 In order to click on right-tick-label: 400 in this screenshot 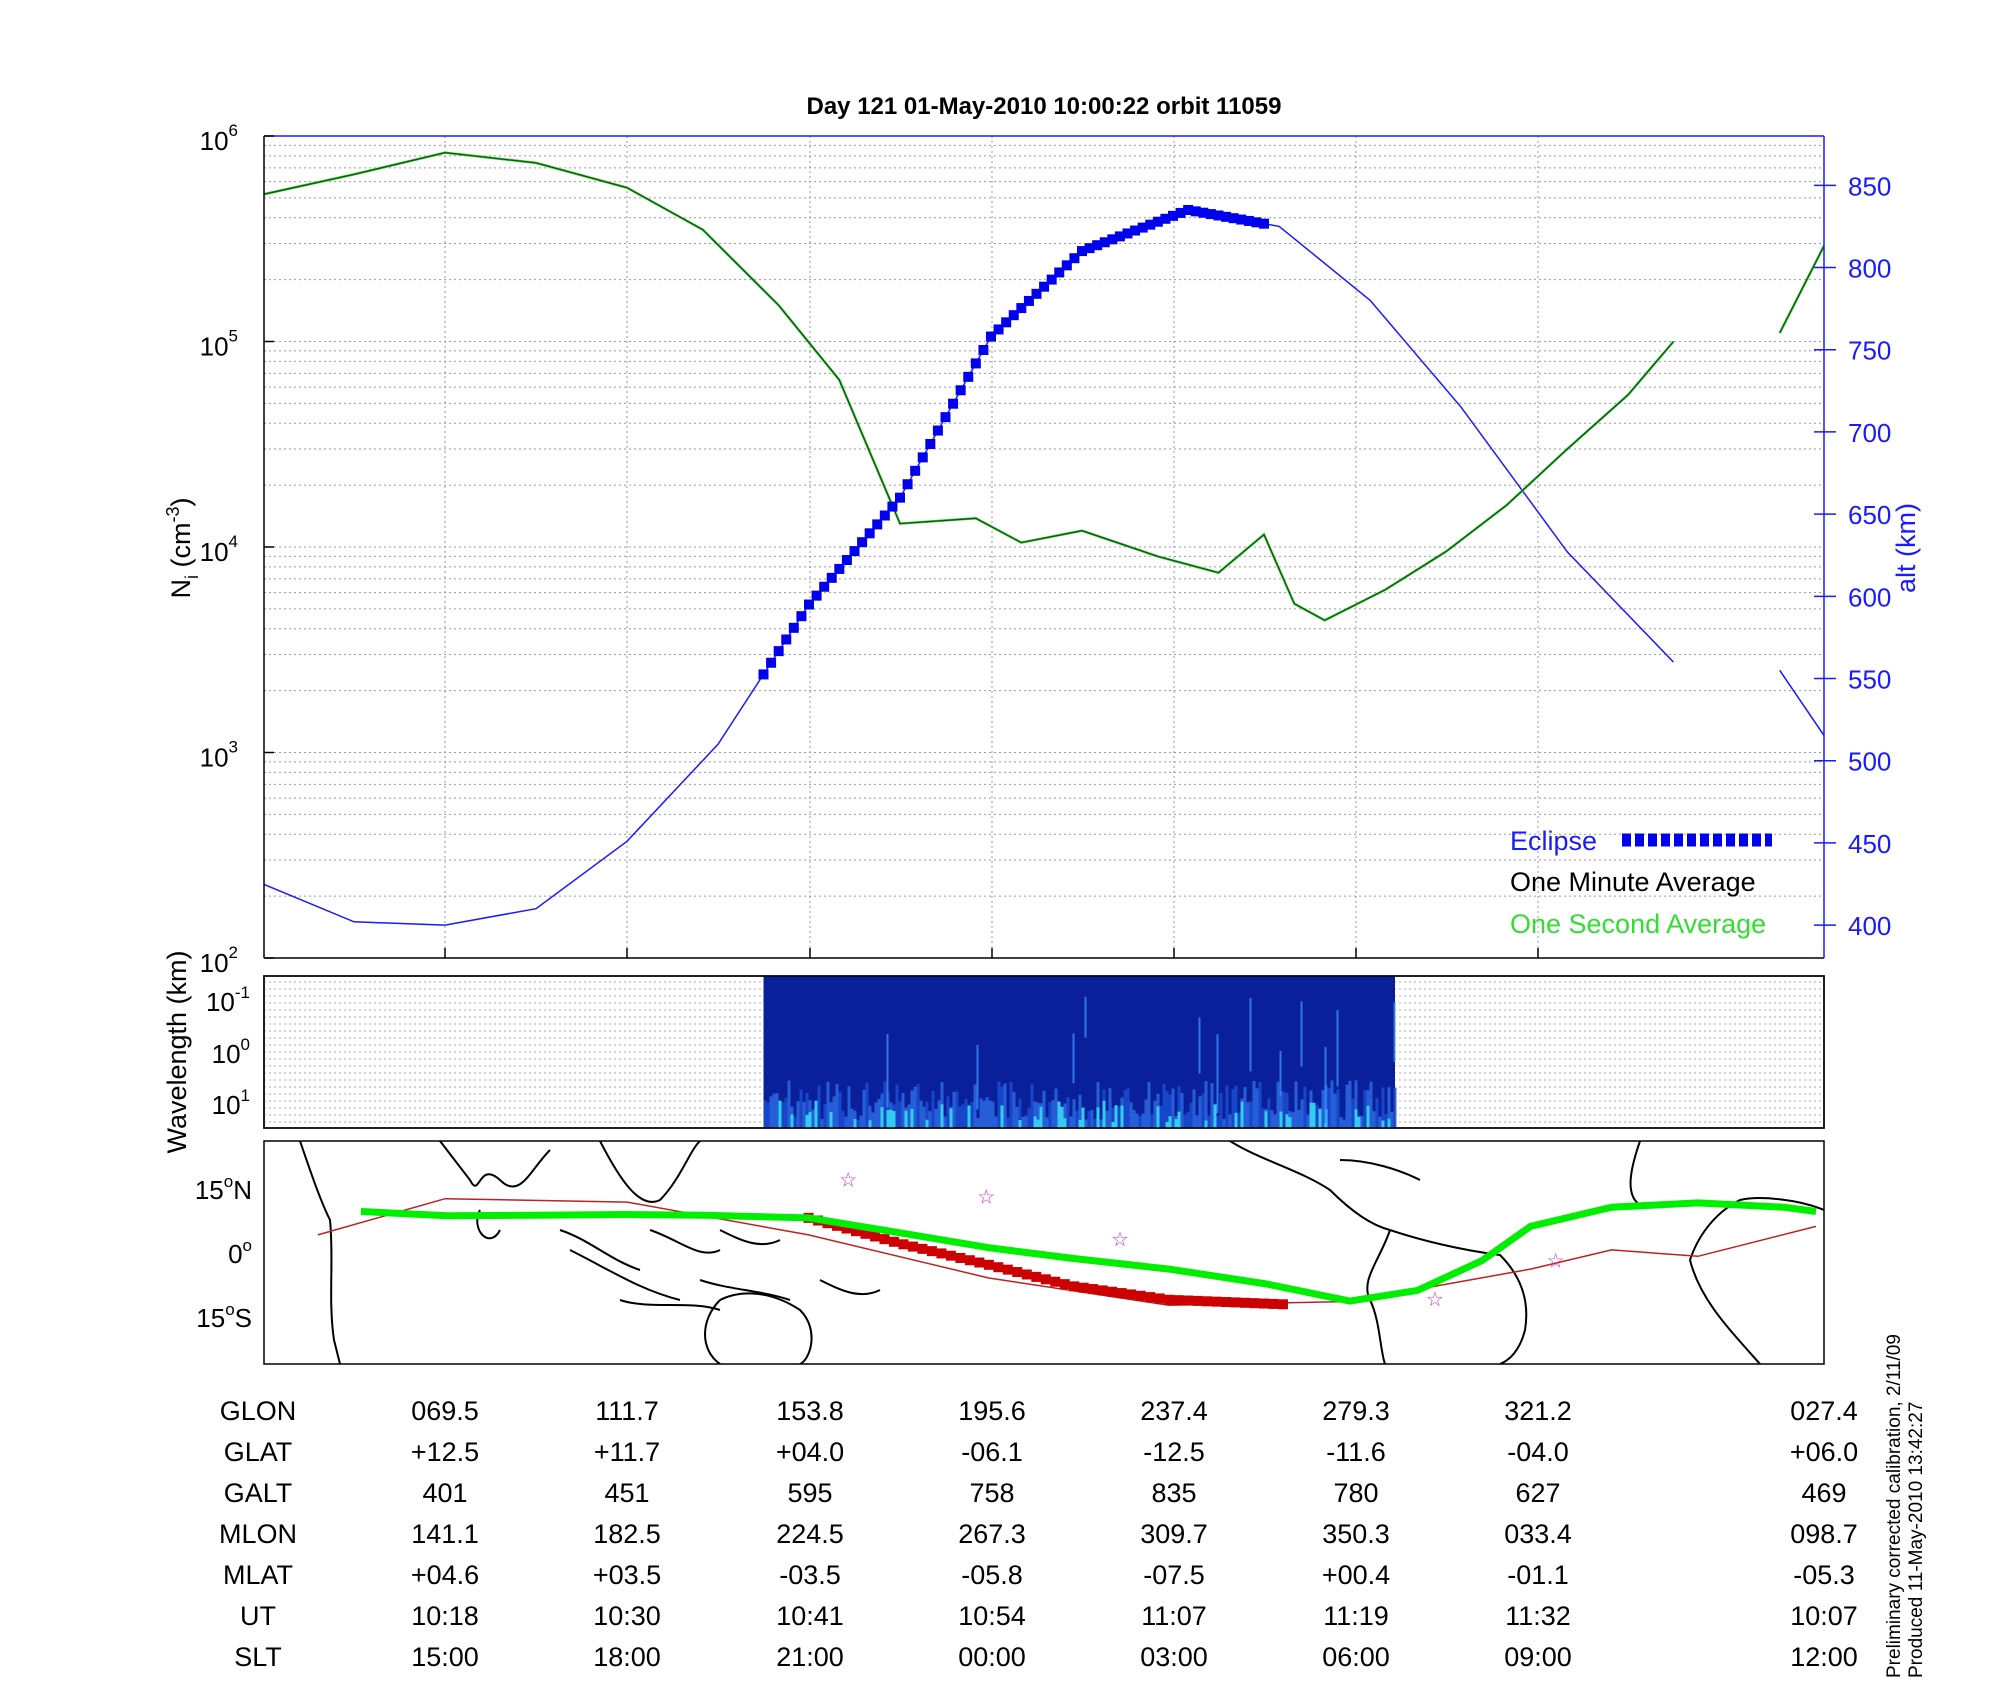, I will do `click(1869, 926)`.